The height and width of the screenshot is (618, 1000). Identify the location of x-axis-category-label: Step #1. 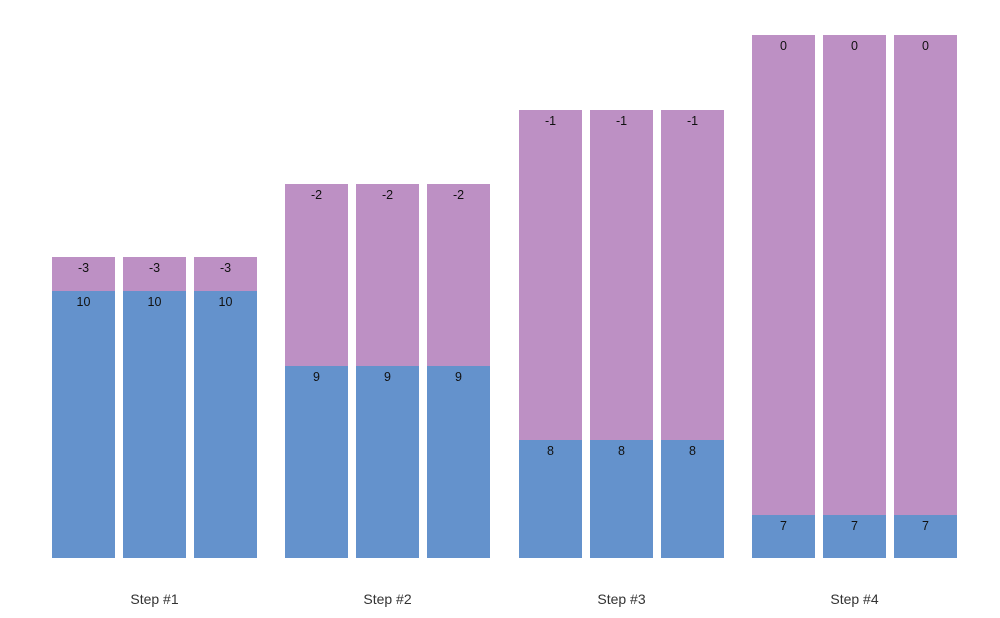
(154, 599).